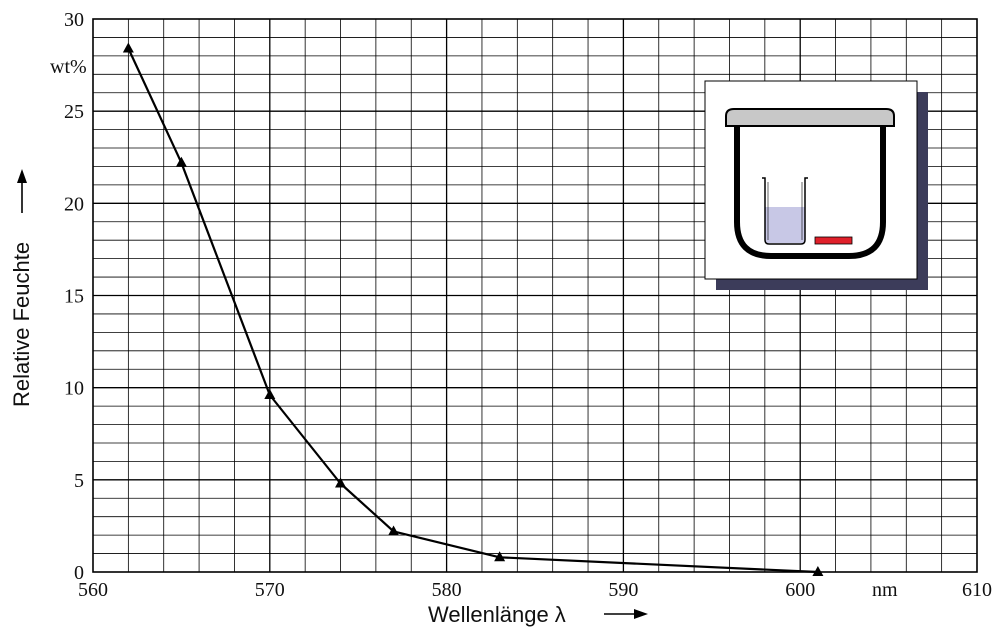  I want to click on x-unit-label: nm, so click(885, 590).